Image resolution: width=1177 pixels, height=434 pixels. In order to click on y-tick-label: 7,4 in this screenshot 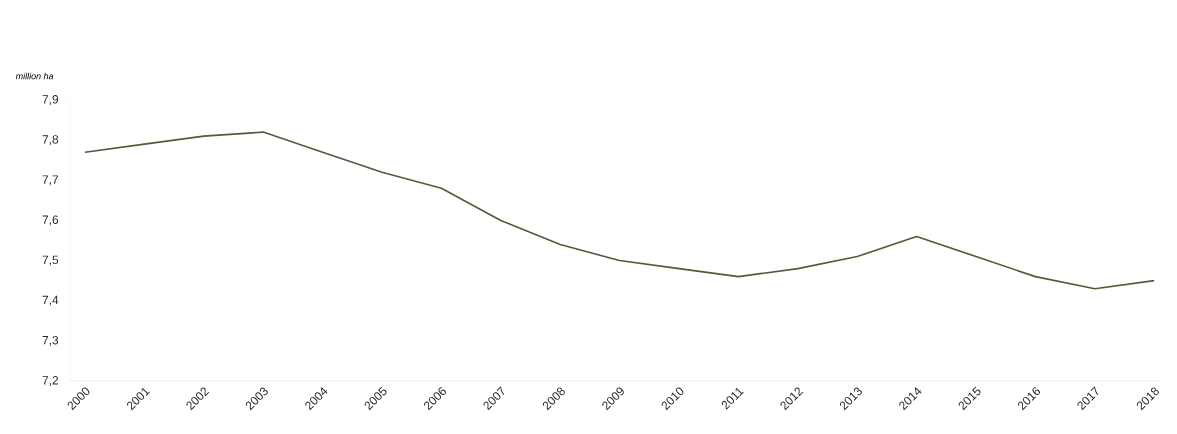, I will do `click(50, 300)`.